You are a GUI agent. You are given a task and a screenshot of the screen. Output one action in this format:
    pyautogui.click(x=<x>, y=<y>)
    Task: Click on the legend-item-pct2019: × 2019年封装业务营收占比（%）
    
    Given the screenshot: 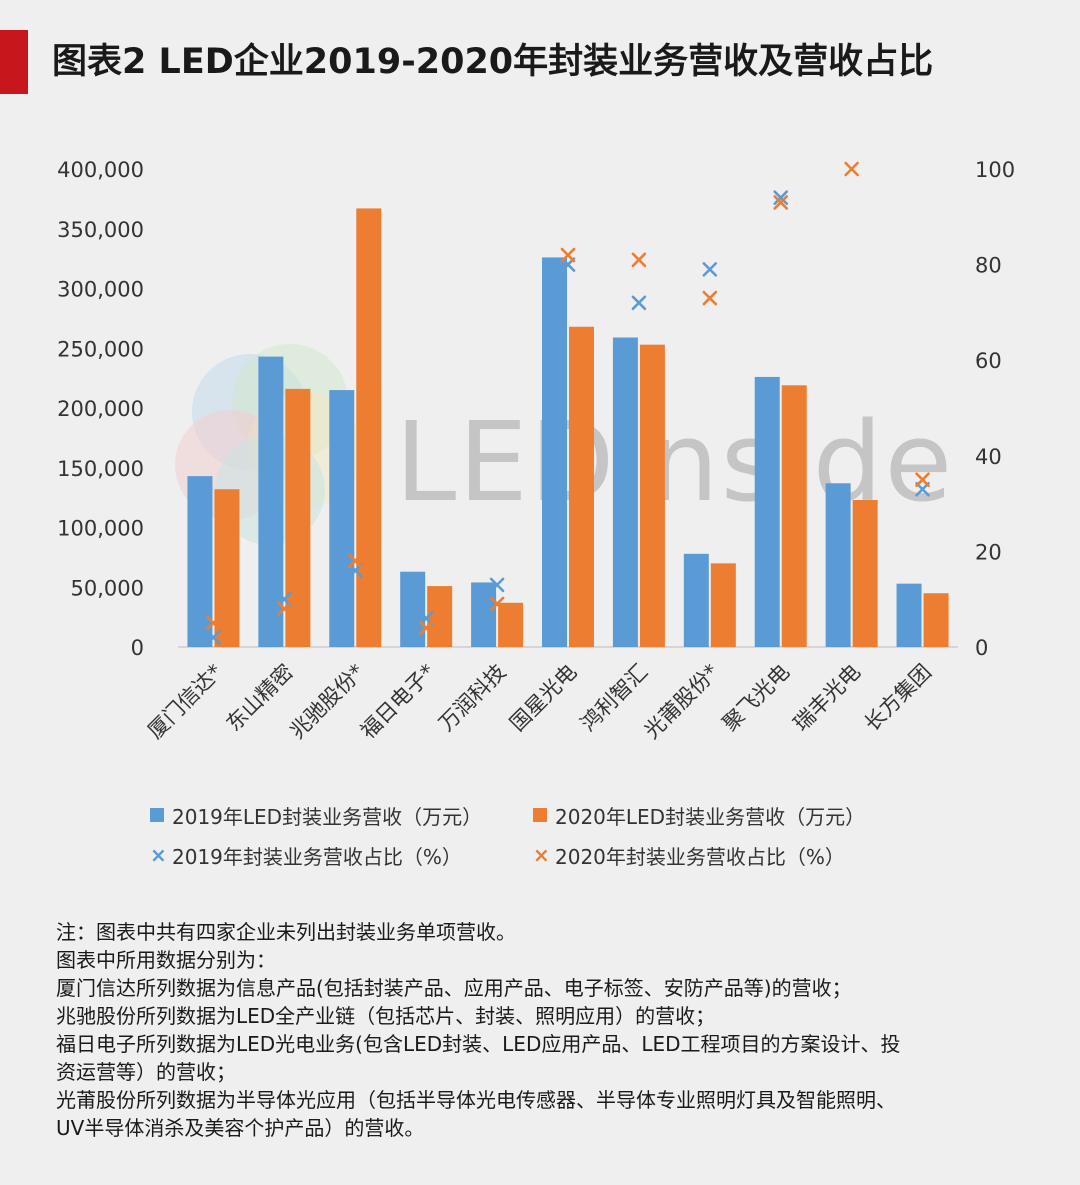 What is the action you would take?
    pyautogui.click(x=341, y=855)
    